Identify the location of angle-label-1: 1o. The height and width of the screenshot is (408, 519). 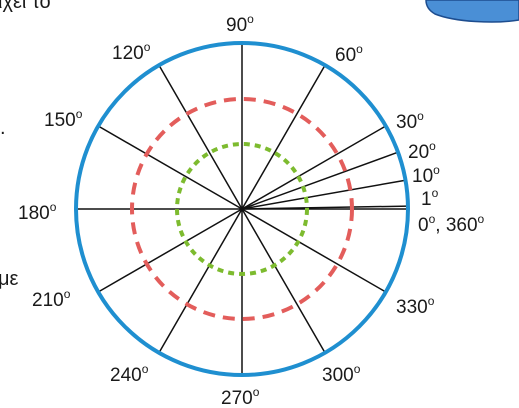
(430, 198).